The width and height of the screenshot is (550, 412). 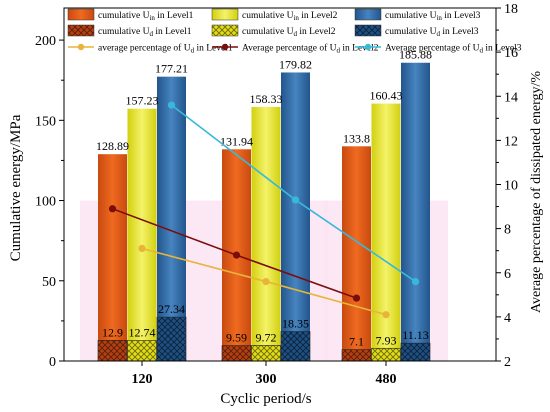 What do you see at coordinates (511, 97) in the screenshot?
I see `y2-tick-label: 14` at bounding box center [511, 97].